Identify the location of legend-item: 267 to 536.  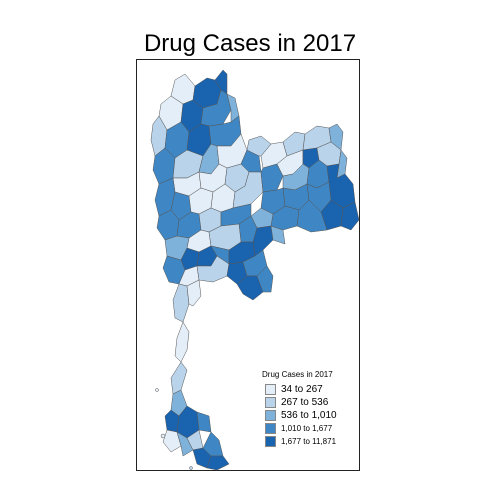
(310, 403).